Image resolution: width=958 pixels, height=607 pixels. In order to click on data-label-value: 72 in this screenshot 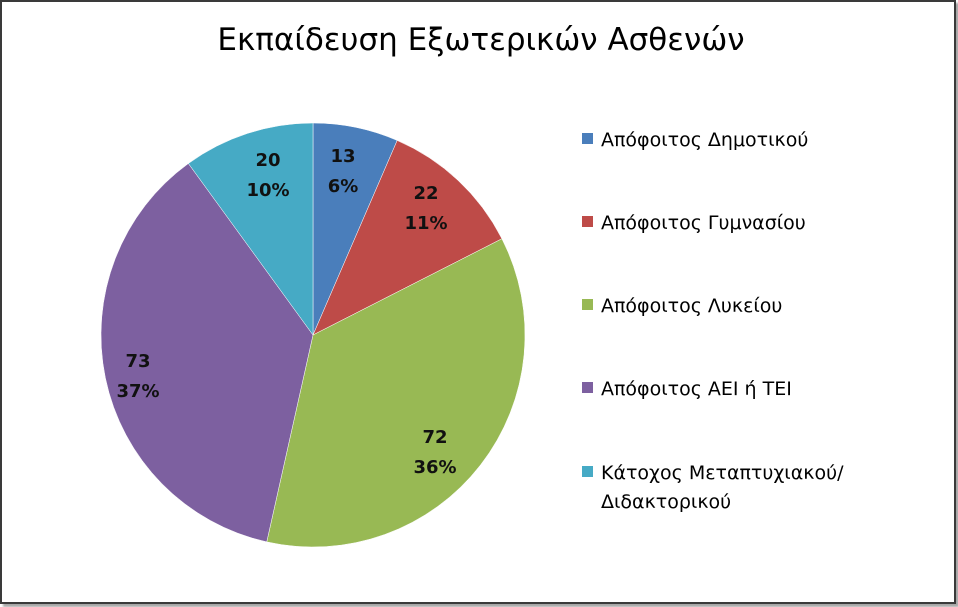, I will do `click(434, 437)`.